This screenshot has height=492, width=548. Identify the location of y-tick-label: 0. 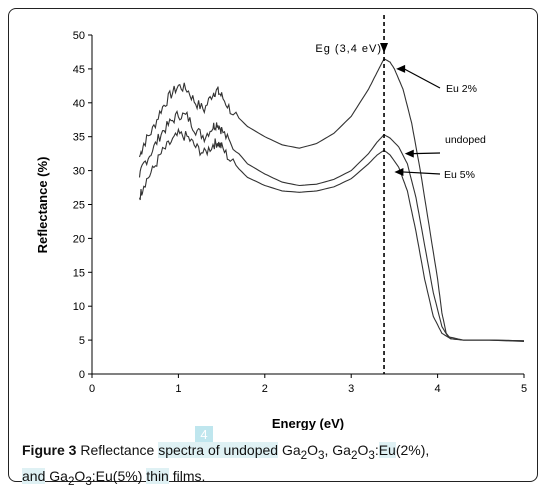
(82, 375).